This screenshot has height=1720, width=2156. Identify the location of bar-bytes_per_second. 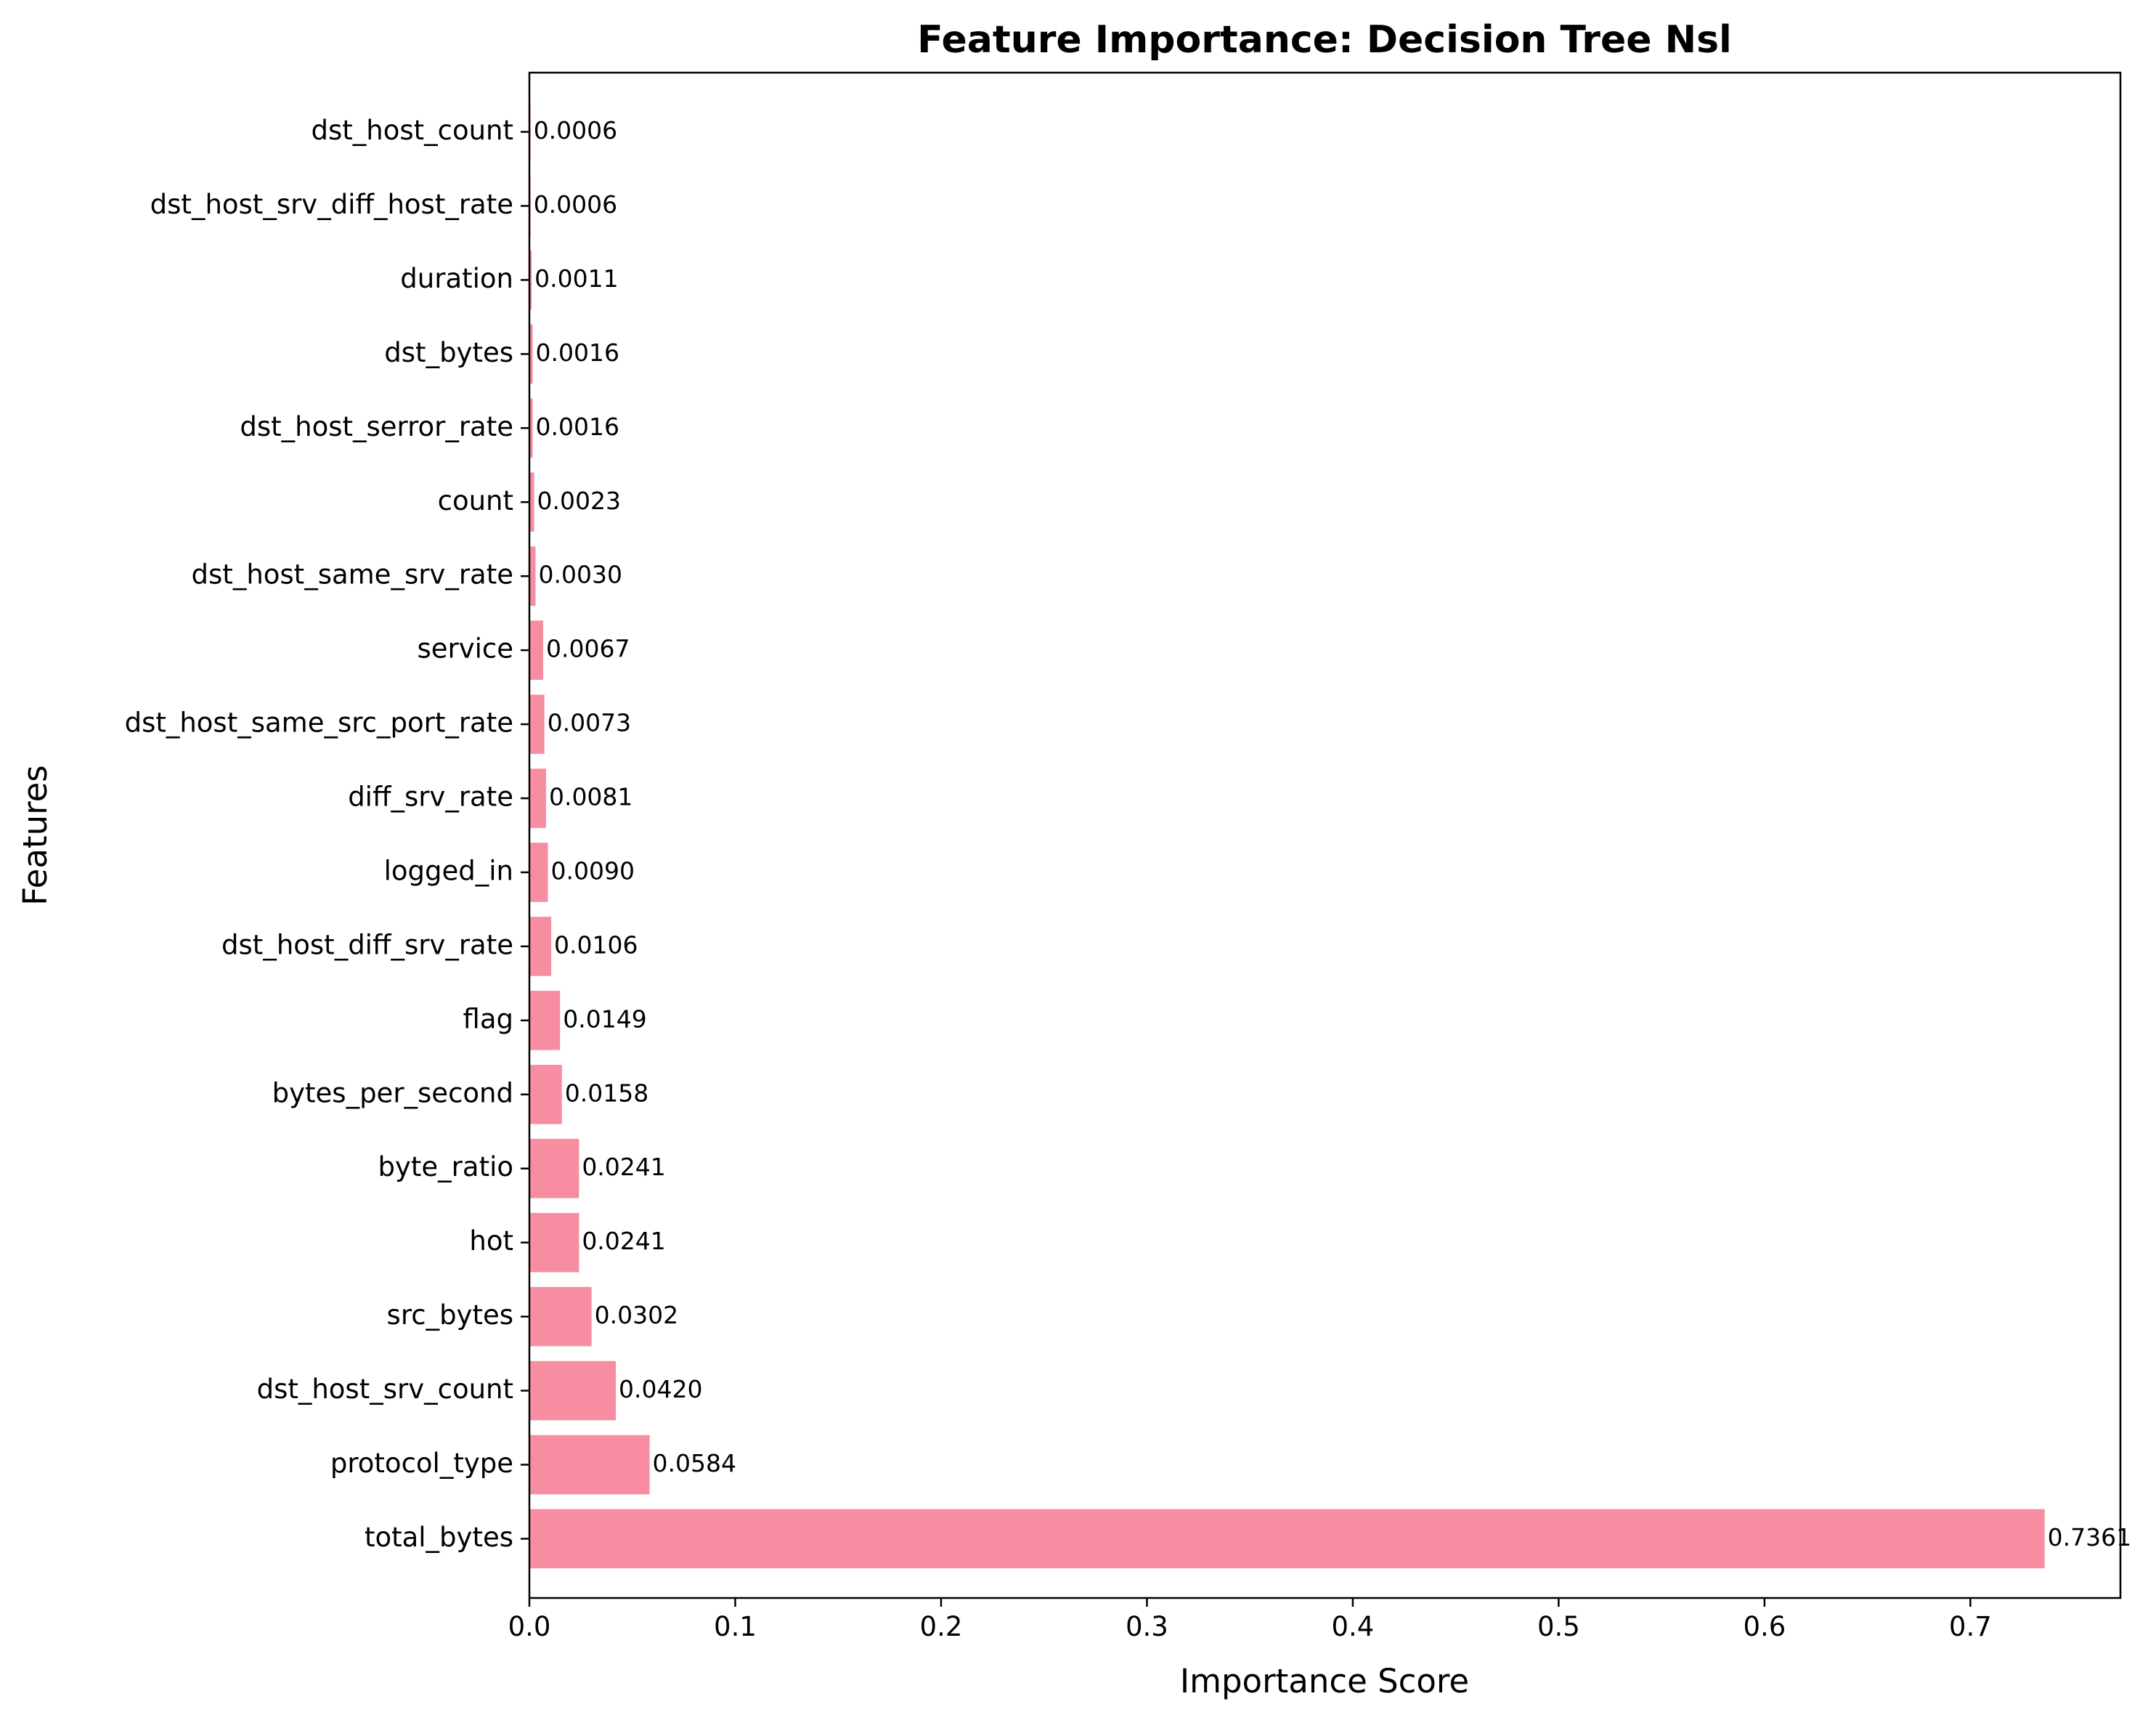
(545, 1094).